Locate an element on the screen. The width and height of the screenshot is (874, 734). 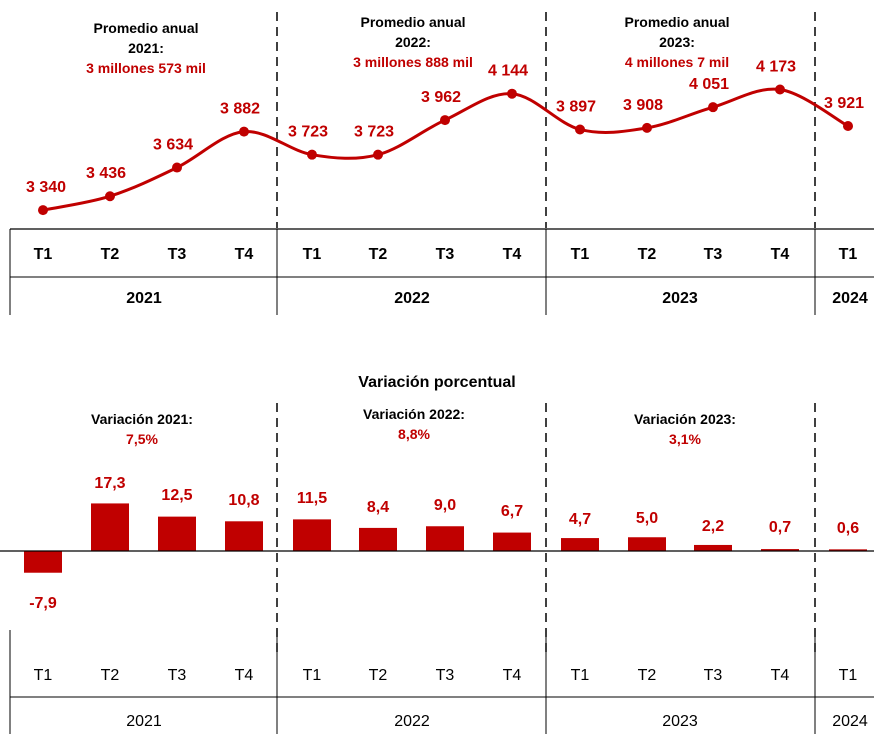
data-label: 3 436 is located at coordinates (106, 173).